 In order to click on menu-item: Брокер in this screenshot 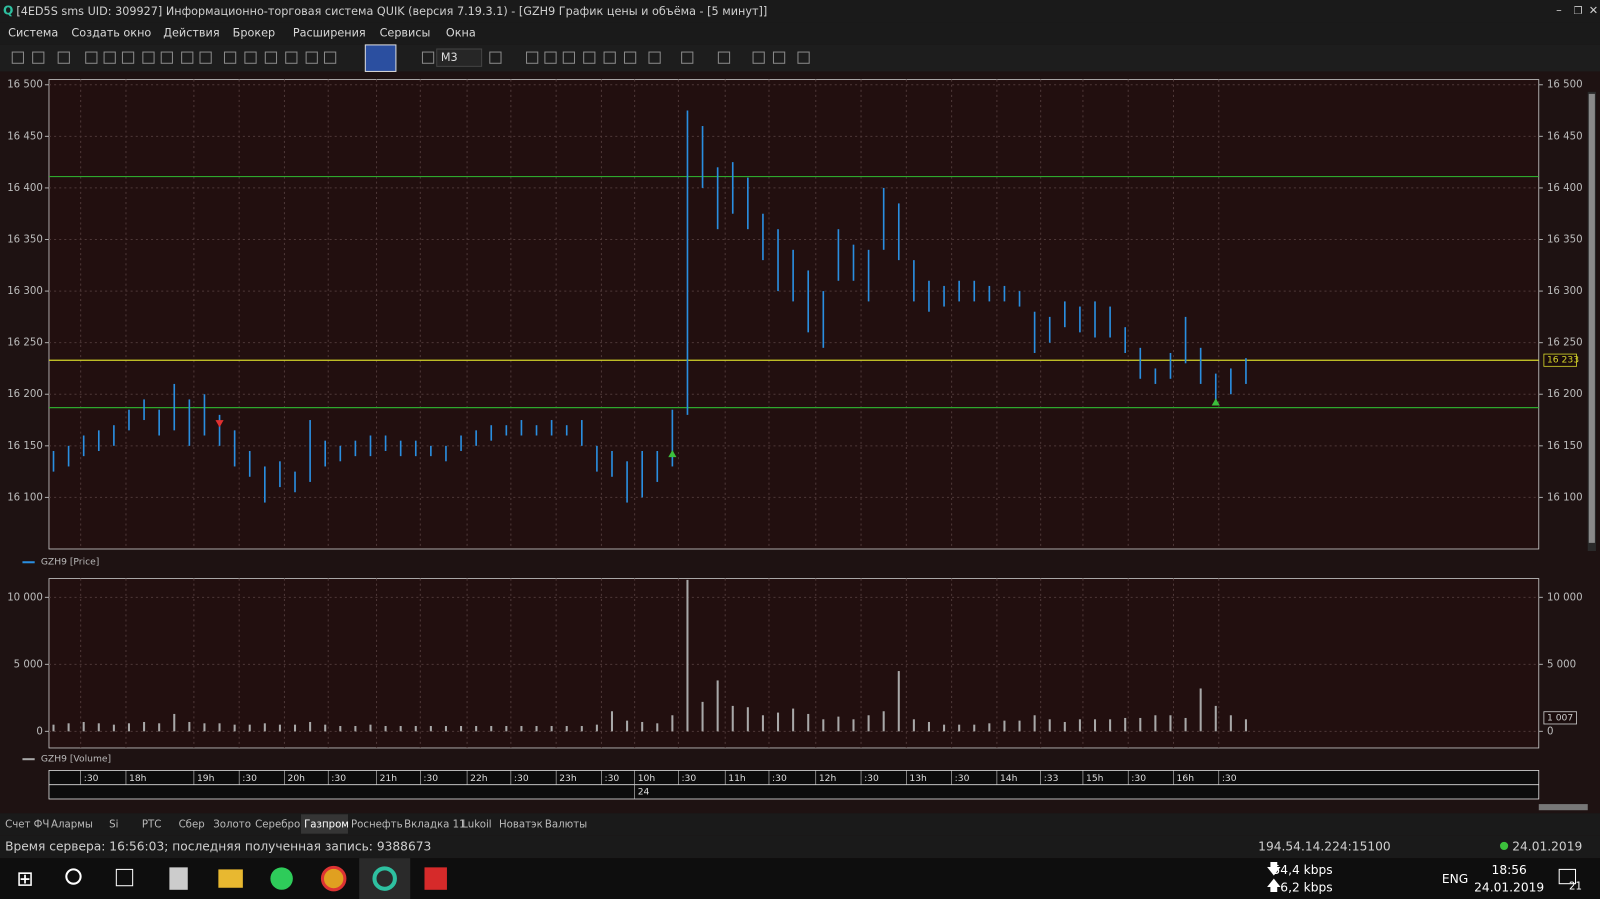, I will do `click(254, 33)`.